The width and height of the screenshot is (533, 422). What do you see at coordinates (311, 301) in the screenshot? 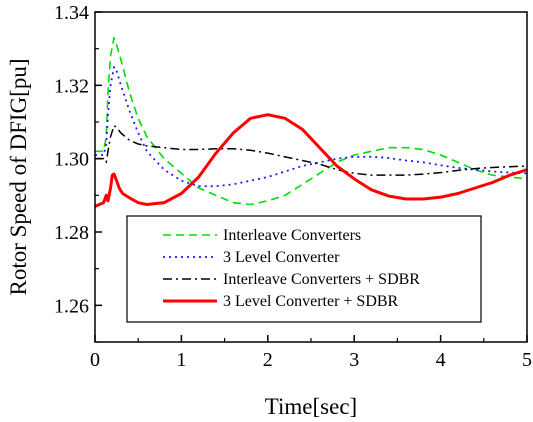
I see `legend-label-4: 3 Level Converter + SDBR` at bounding box center [311, 301].